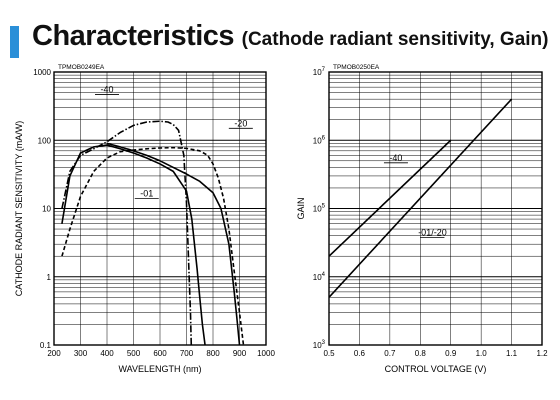  What do you see at coordinates (356, 67) in the screenshot?
I see `figure-code: TPMOB0250EA` at bounding box center [356, 67].